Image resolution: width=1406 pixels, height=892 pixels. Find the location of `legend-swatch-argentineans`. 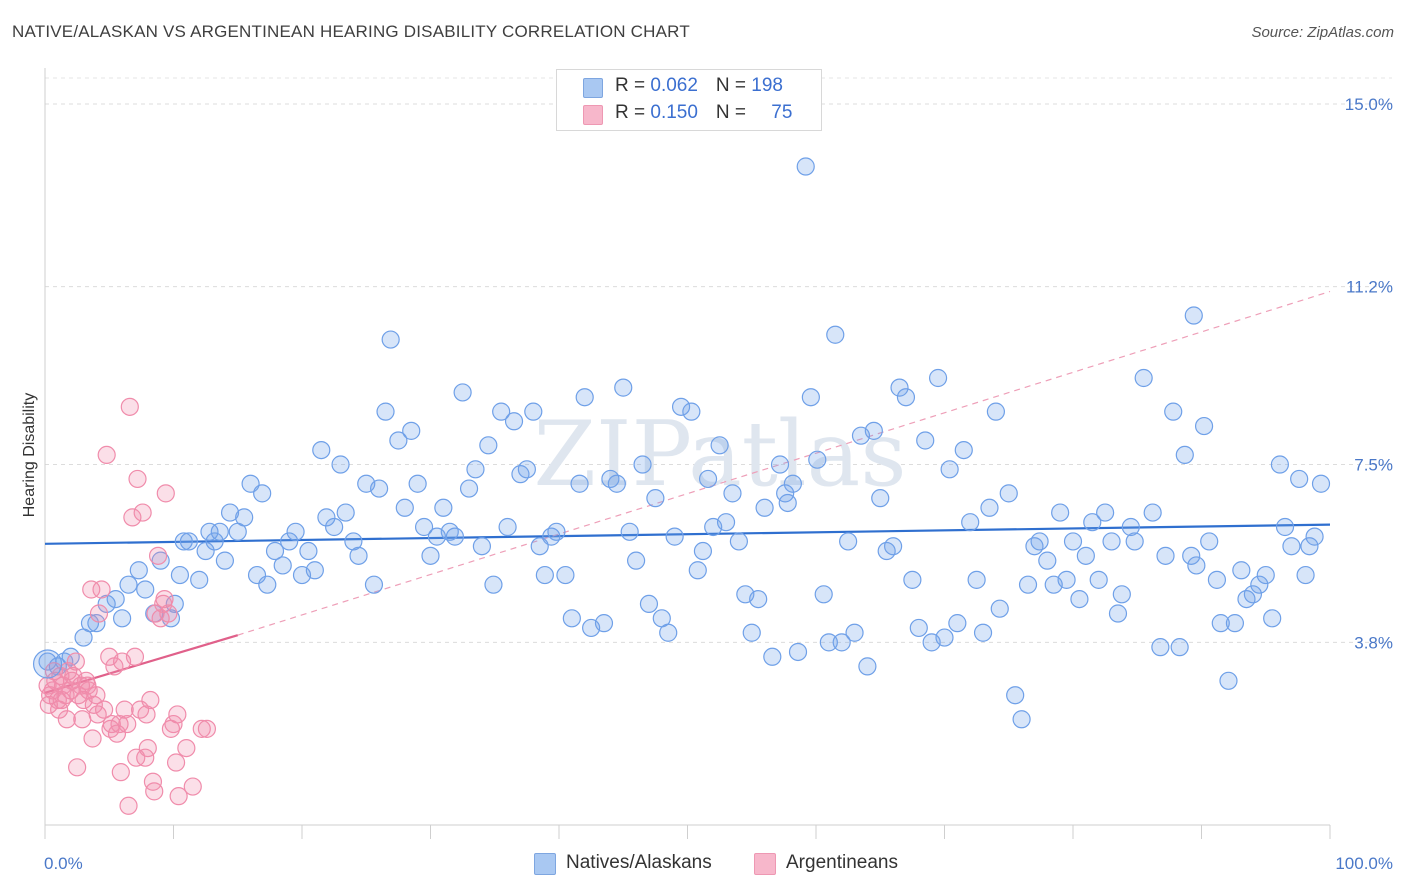

legend-swatch-argentineans is located at coordinates (593, 115).